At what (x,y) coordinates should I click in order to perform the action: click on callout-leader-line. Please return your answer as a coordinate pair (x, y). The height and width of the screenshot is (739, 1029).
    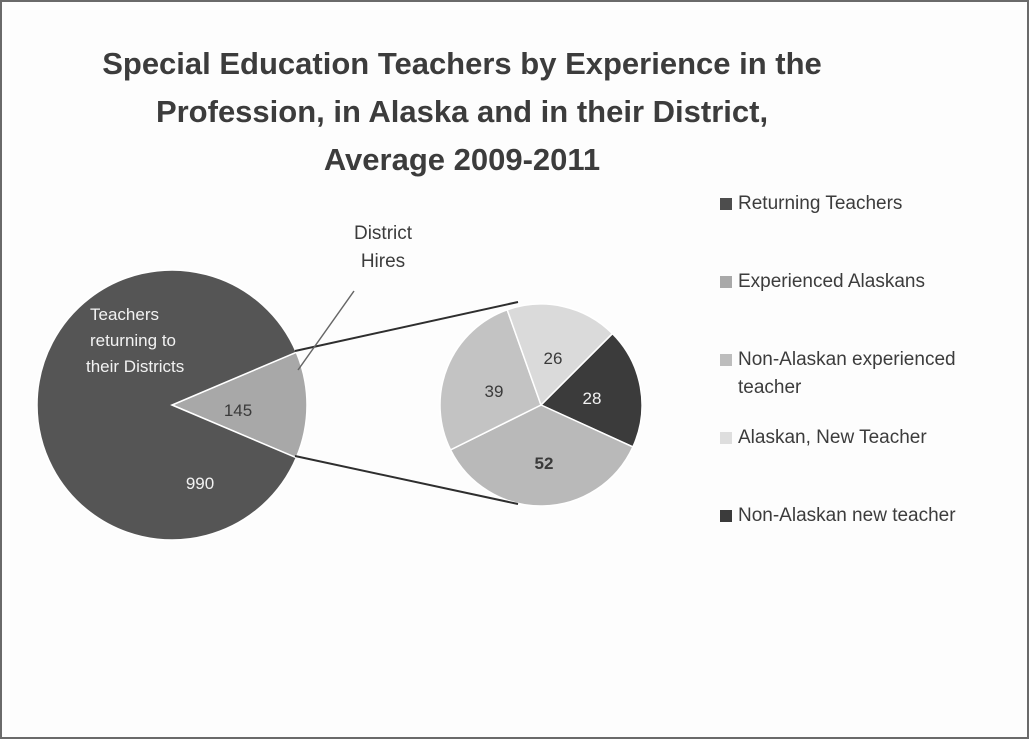
    Looking at the image, I should click on (326, 330).